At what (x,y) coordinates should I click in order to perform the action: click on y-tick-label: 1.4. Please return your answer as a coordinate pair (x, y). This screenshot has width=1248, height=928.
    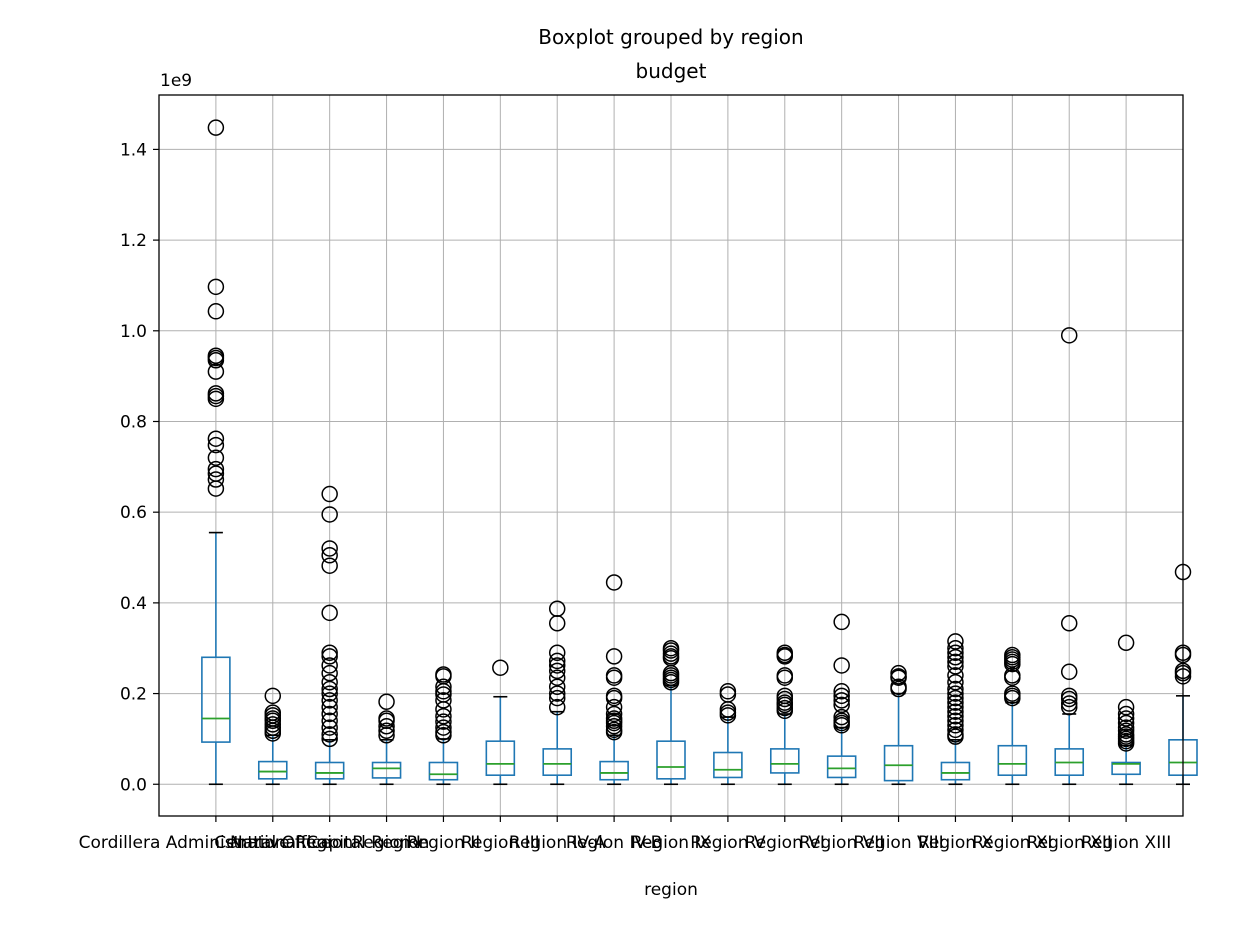
    Looking at the image, I should click on (133, 150).